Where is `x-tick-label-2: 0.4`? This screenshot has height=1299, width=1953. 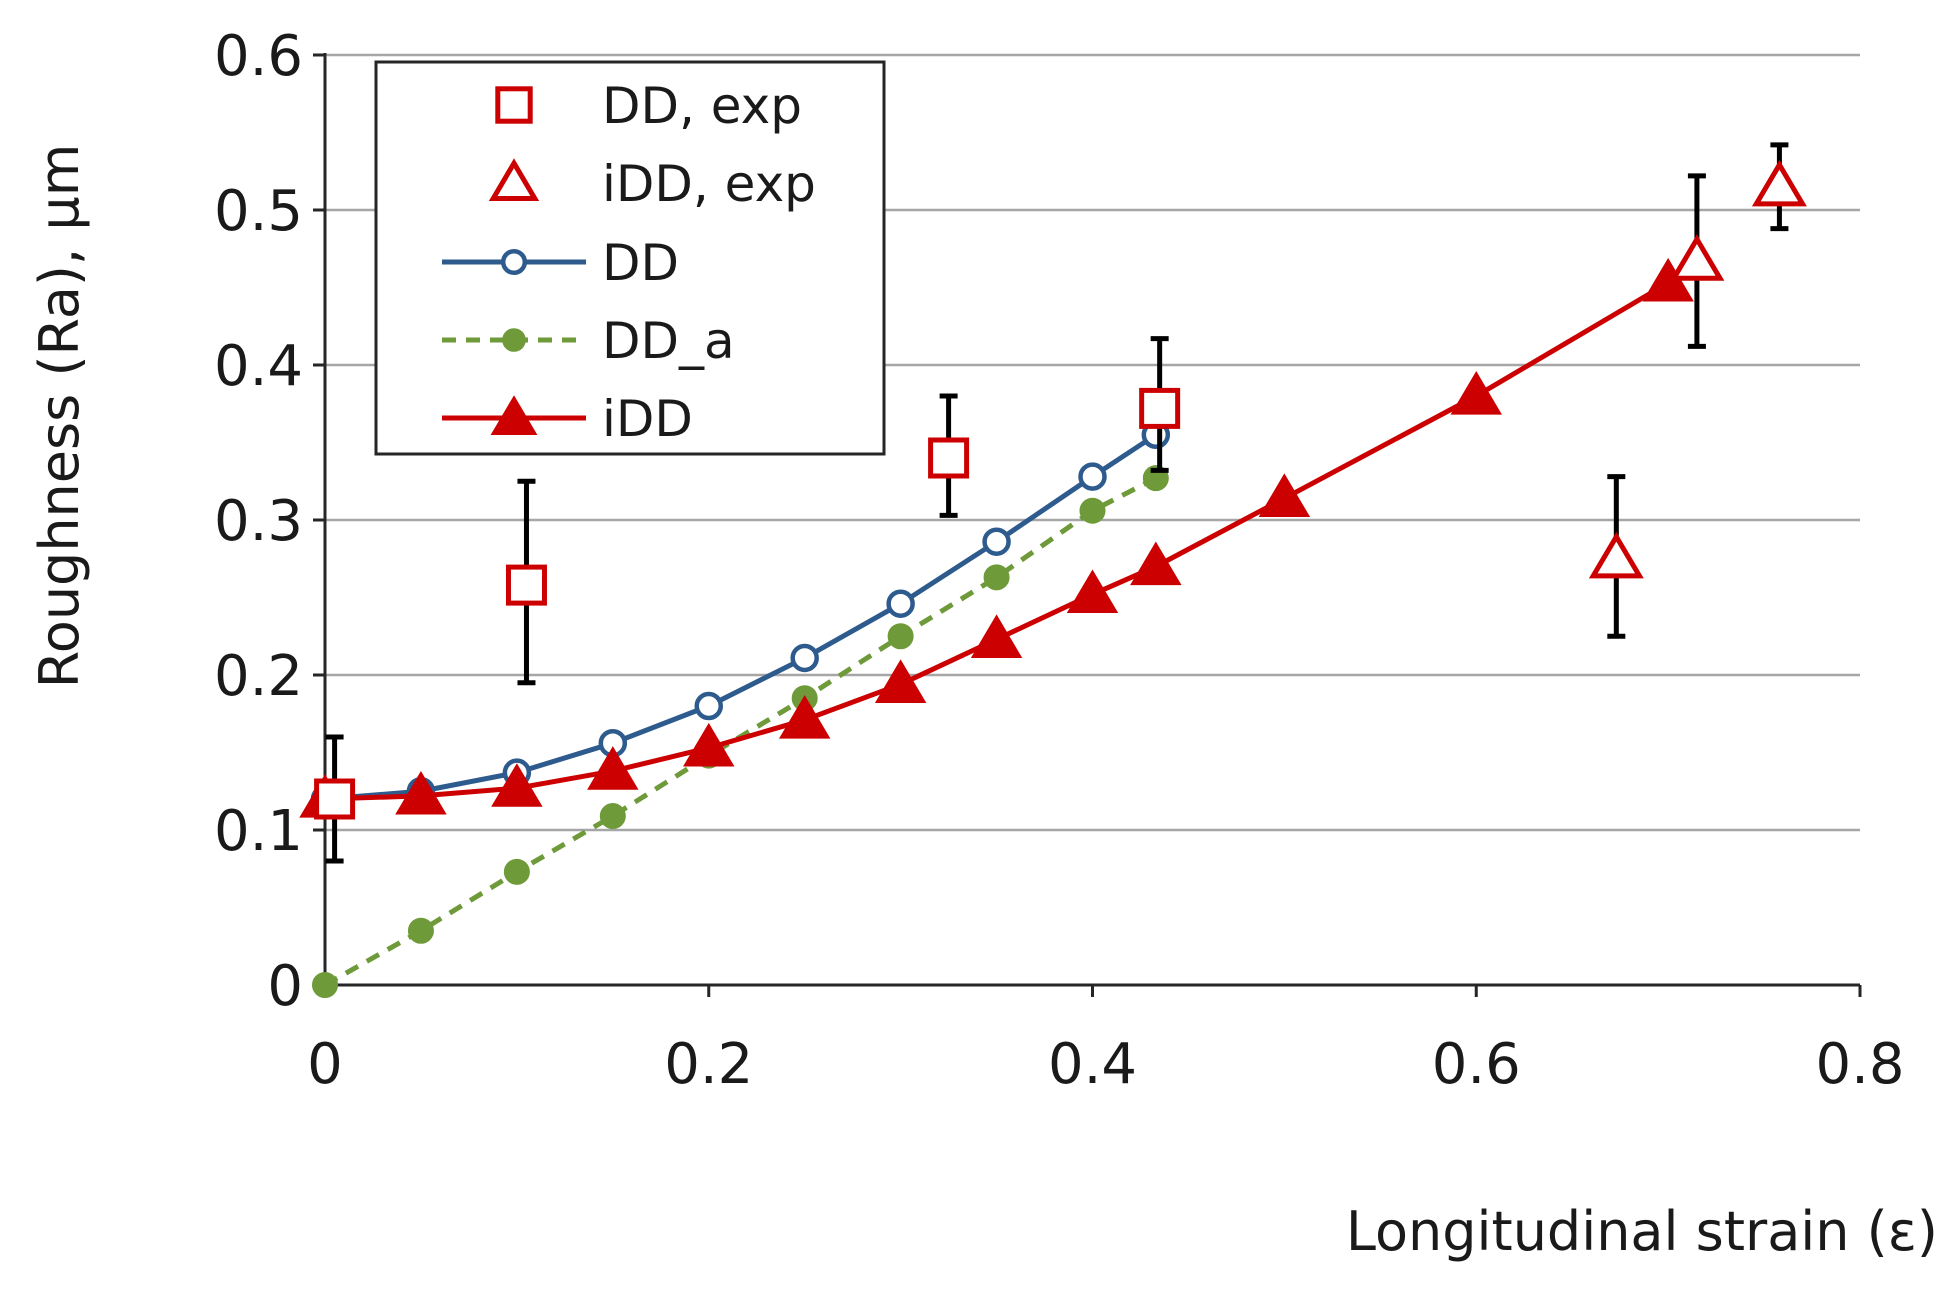
x-tick-label-2: 0.4 is located at coordinates (1092, 1064).